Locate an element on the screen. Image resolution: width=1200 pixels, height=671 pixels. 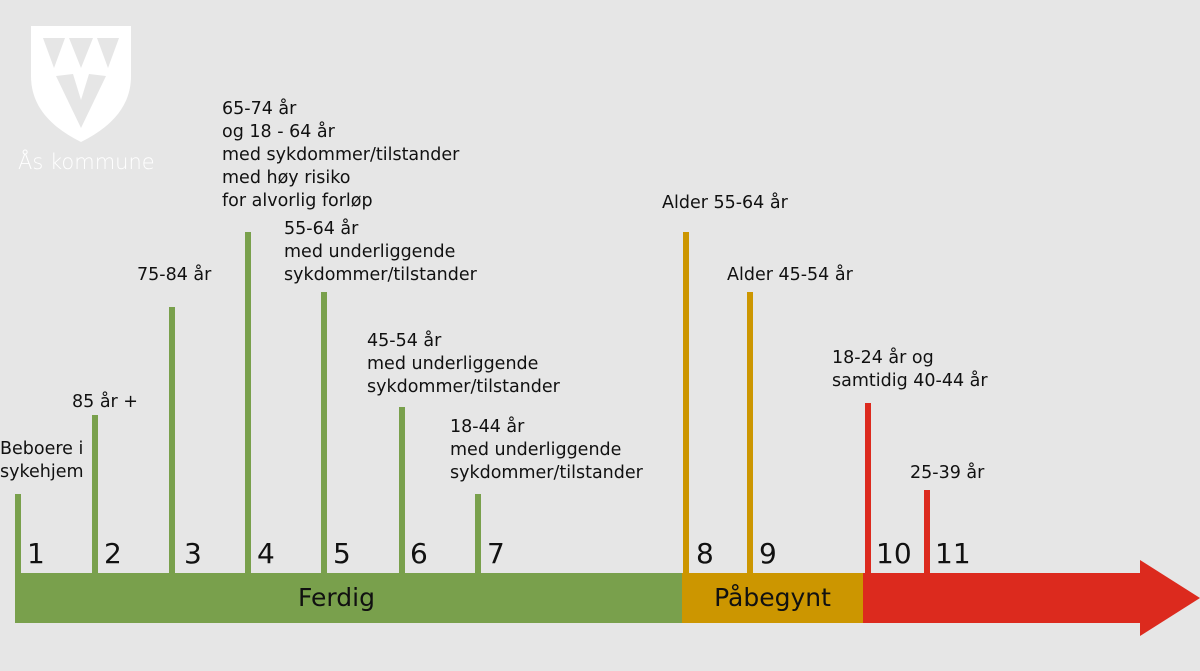
phase-band-upcoming is located at coordinates (1002, 598).